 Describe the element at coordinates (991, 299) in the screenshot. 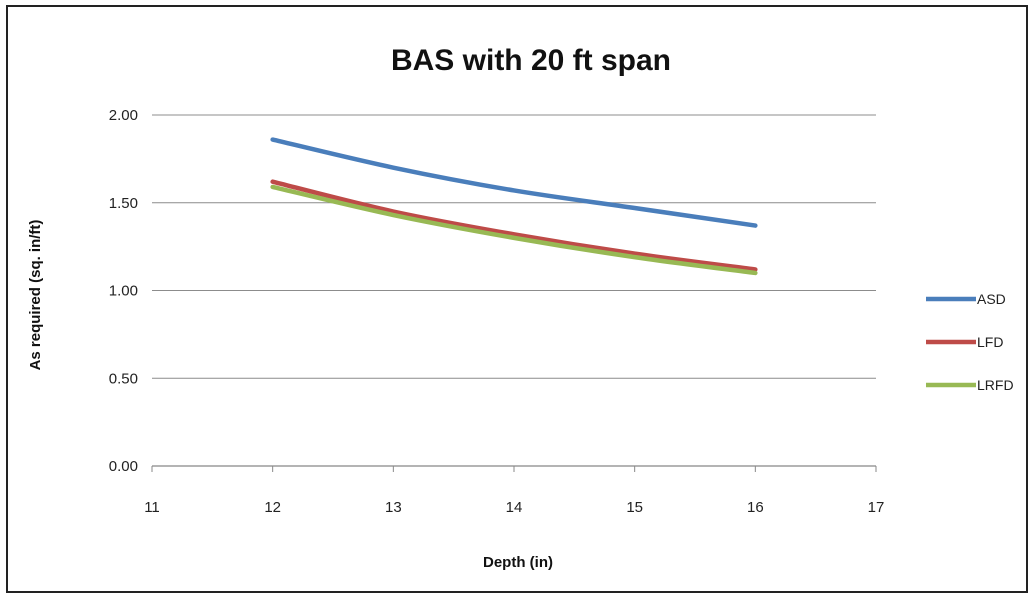

I see `legend-label-asd: ASD` at that location.